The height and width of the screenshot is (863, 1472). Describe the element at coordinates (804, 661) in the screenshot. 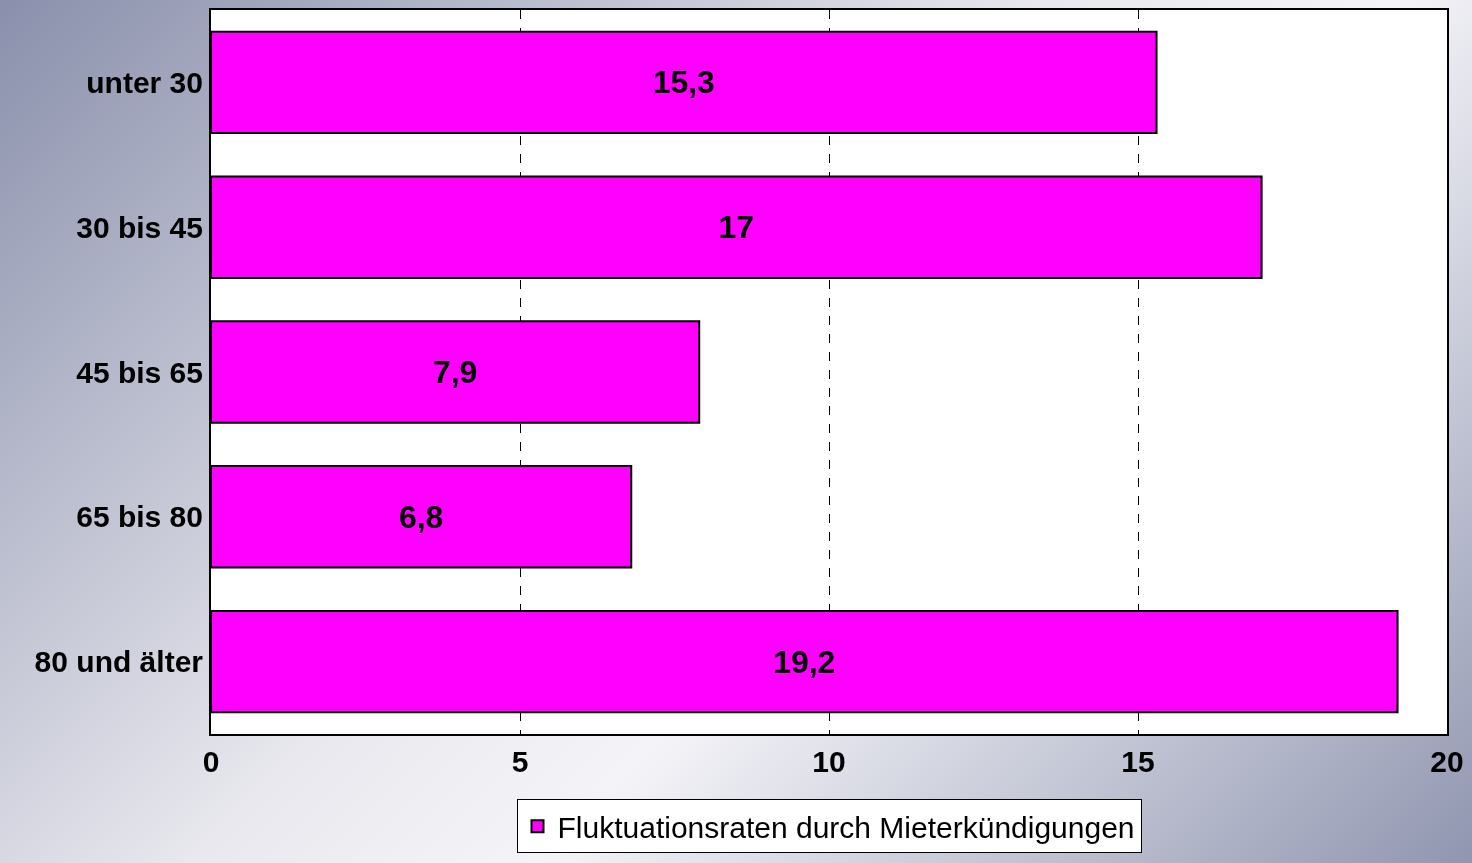

I see `data-label: 19,2` at that location.